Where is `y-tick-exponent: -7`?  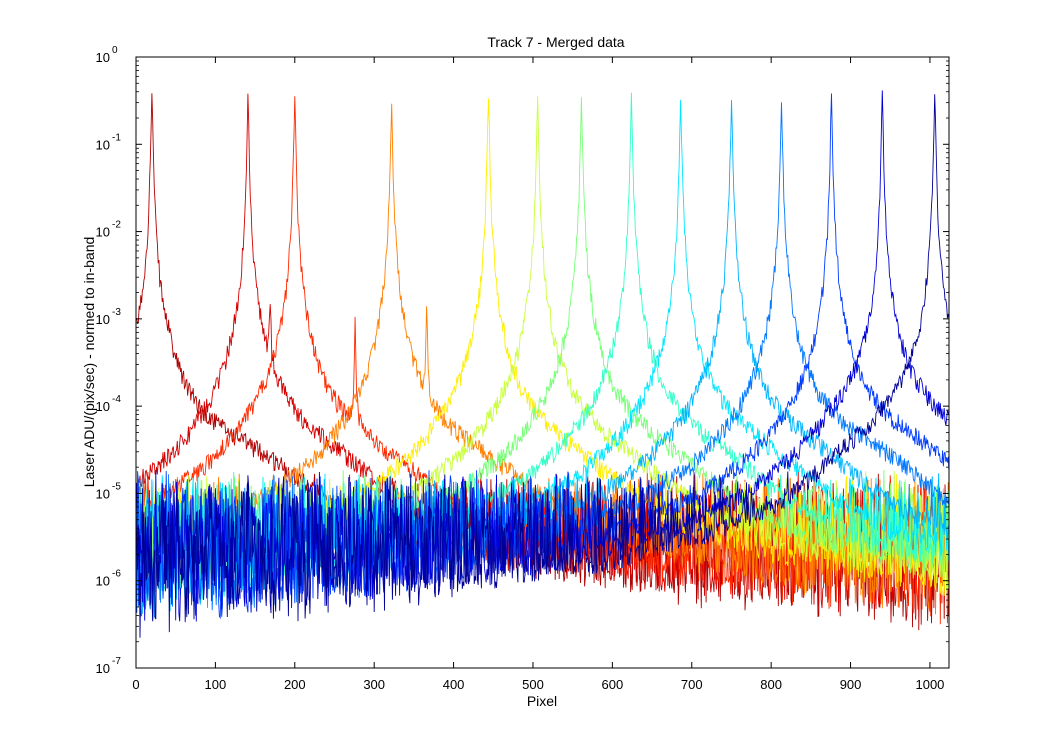 y-tick-exponent: -7 is located at coordinates (116, 661).